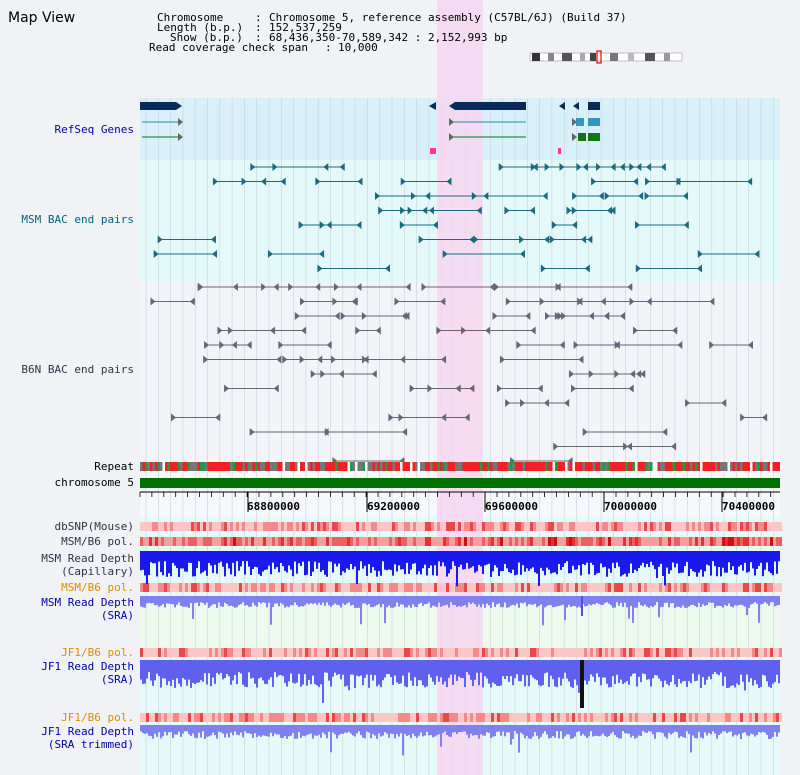 The image size is (800, 775). What do you see at coordinates (114, 466) in the screenshot?
I see `track-label-repeat: Repeat` at bounding box center [114, 466].